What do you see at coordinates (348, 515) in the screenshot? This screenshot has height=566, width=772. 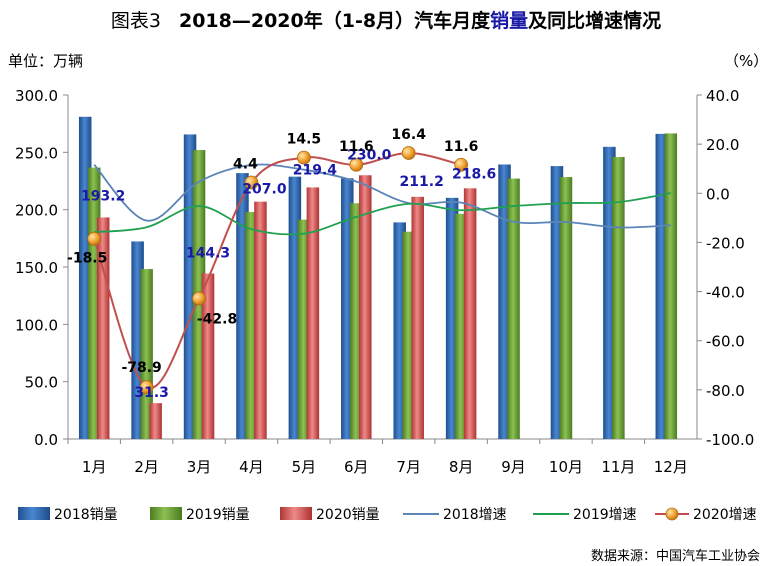 I see `legend-label: 2020销量` at bounding box center [348, 515].